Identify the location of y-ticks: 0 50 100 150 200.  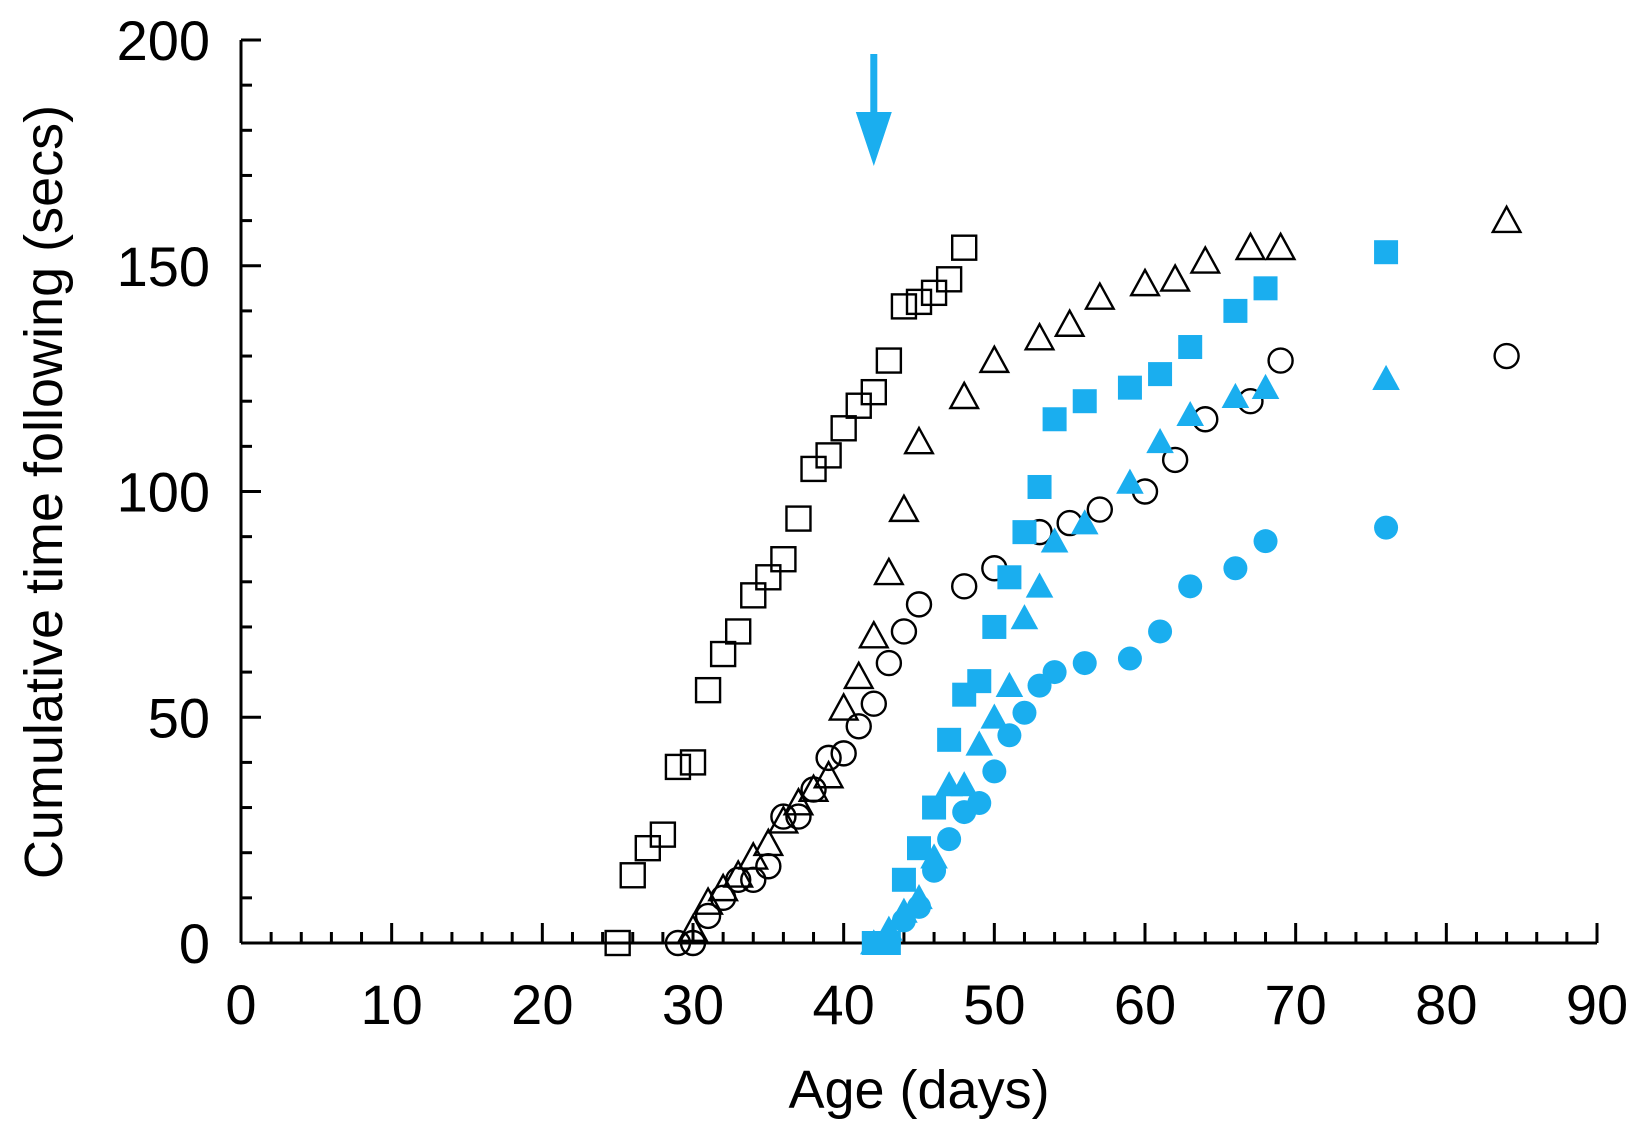
(189, 492).